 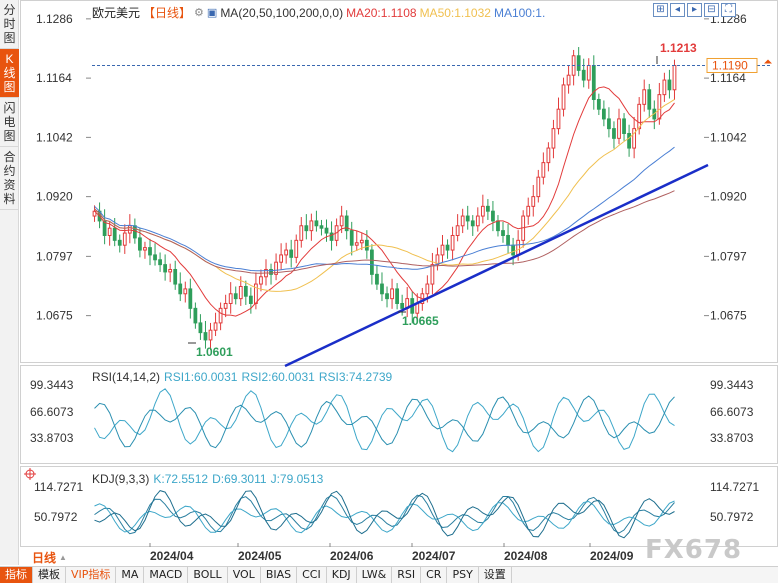 What do you see at coordinates (711, 10) in the screenshot?
I see `zoom-out-icon: ⊟` at bounding box center [711, 10].